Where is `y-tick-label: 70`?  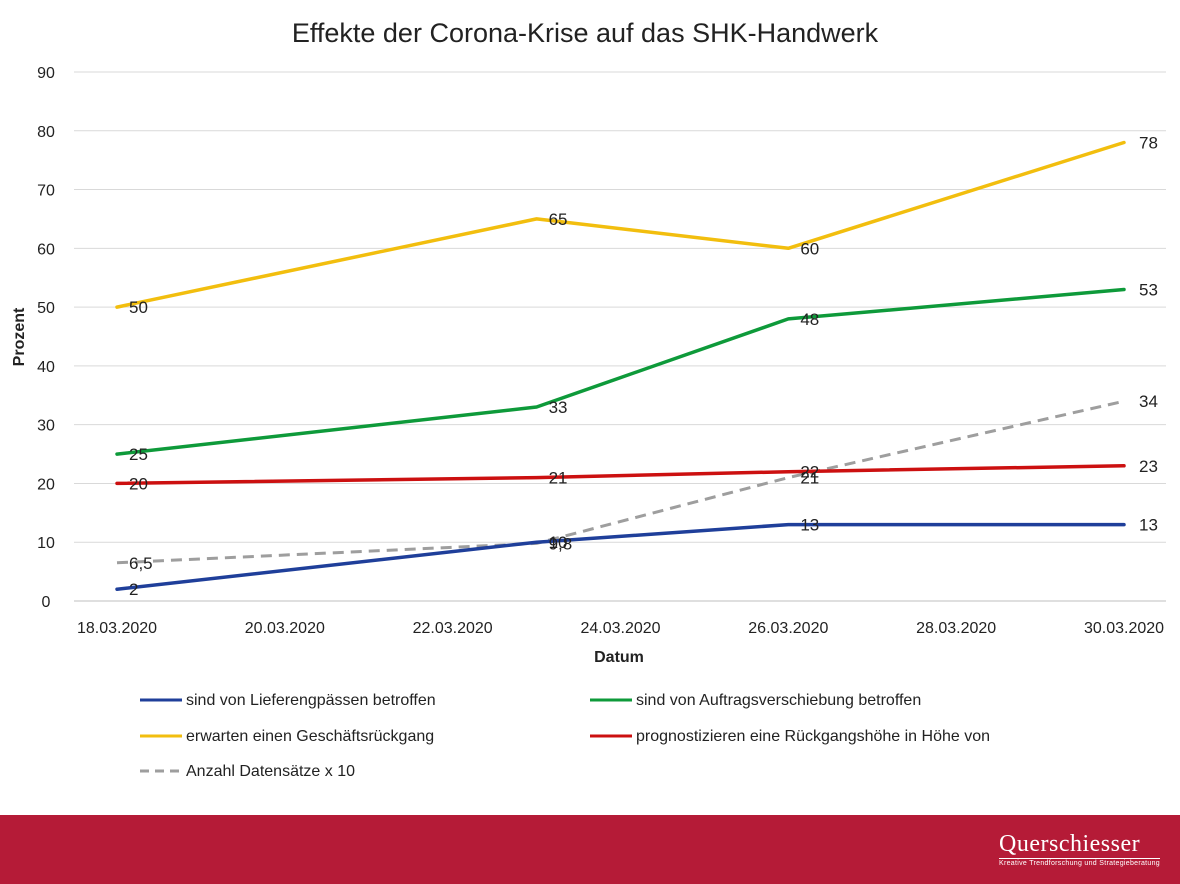 y-tick-label: 70 is located at coordinates (46, 191).